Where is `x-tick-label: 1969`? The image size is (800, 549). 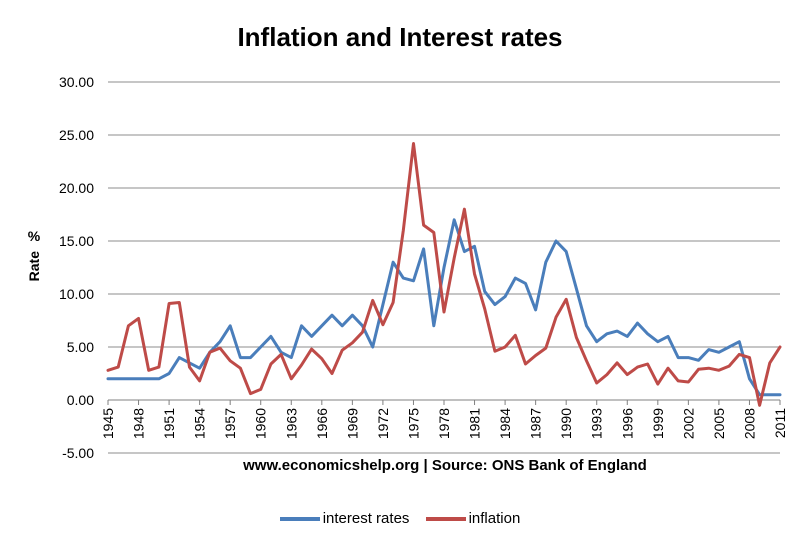
x-tick-label: 1969 is located at coordinates (352, 423).